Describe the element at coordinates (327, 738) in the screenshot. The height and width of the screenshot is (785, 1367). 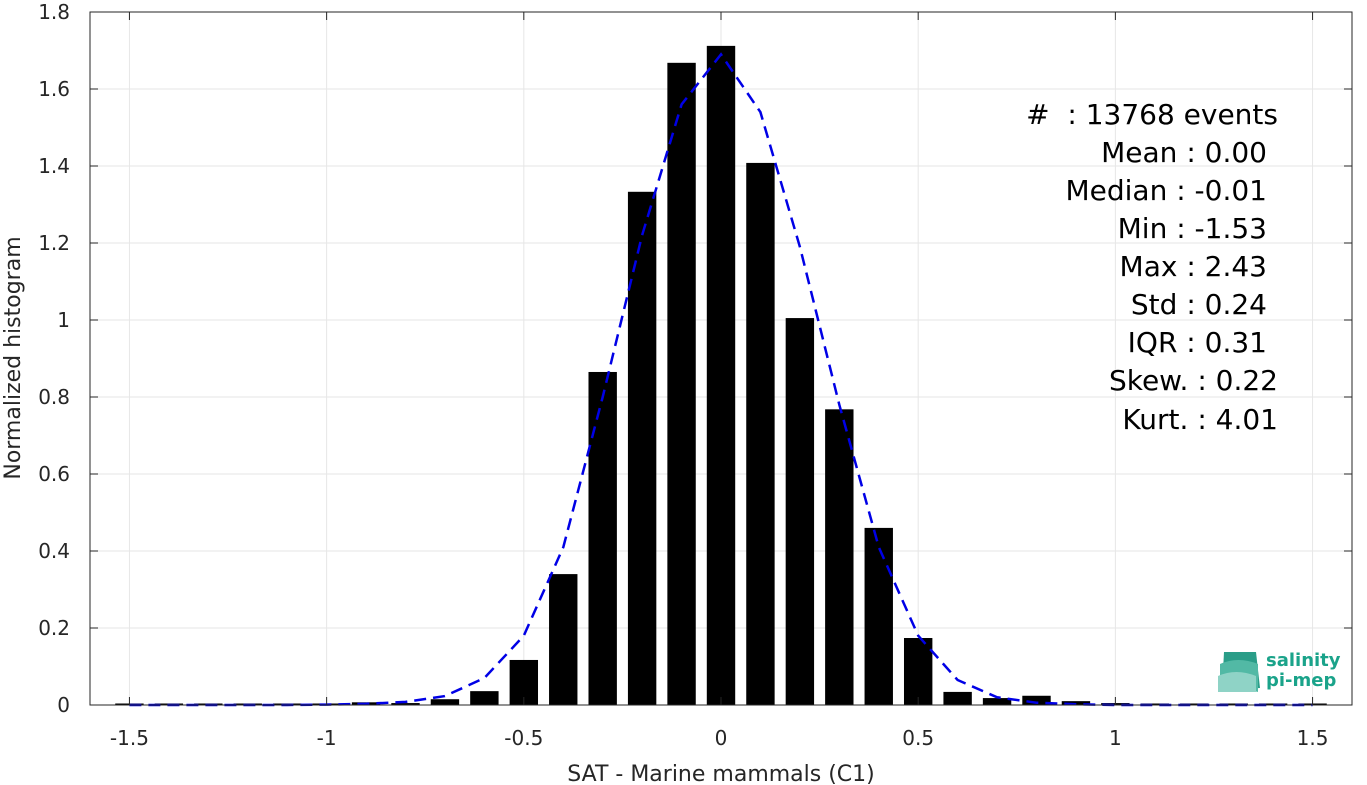
I see `x-tick-label: -1` at that location.